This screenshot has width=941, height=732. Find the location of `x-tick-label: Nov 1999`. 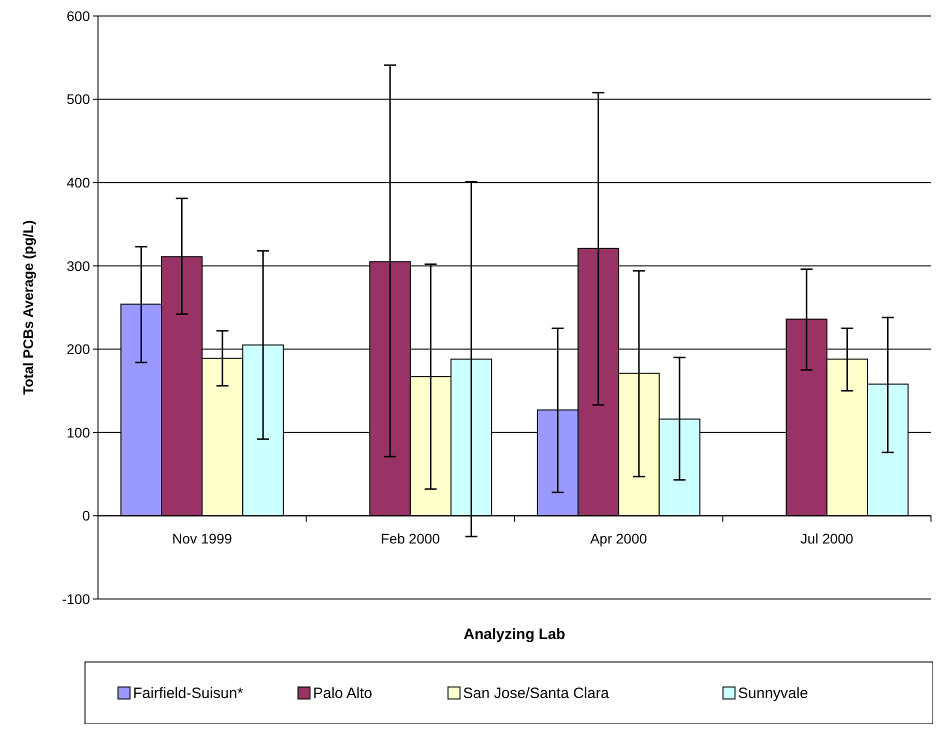

x-tick-label: Nov 1999 is located at coordinates (202, 538).